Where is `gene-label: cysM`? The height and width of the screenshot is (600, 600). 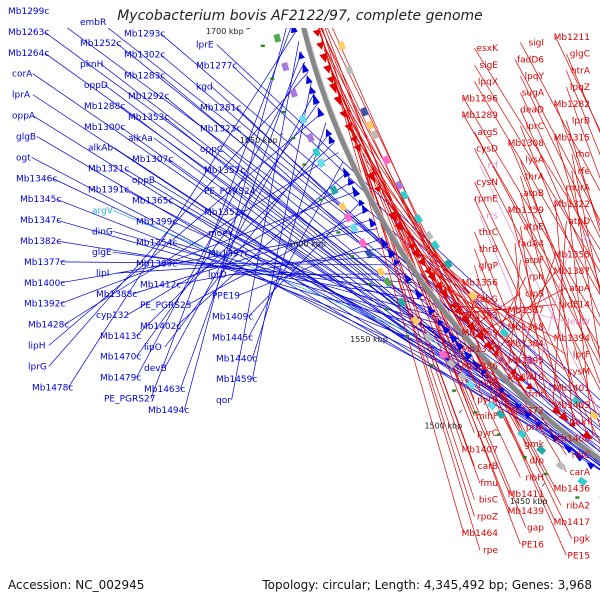
gene-label: cysM is located at coordinates (578, 372).